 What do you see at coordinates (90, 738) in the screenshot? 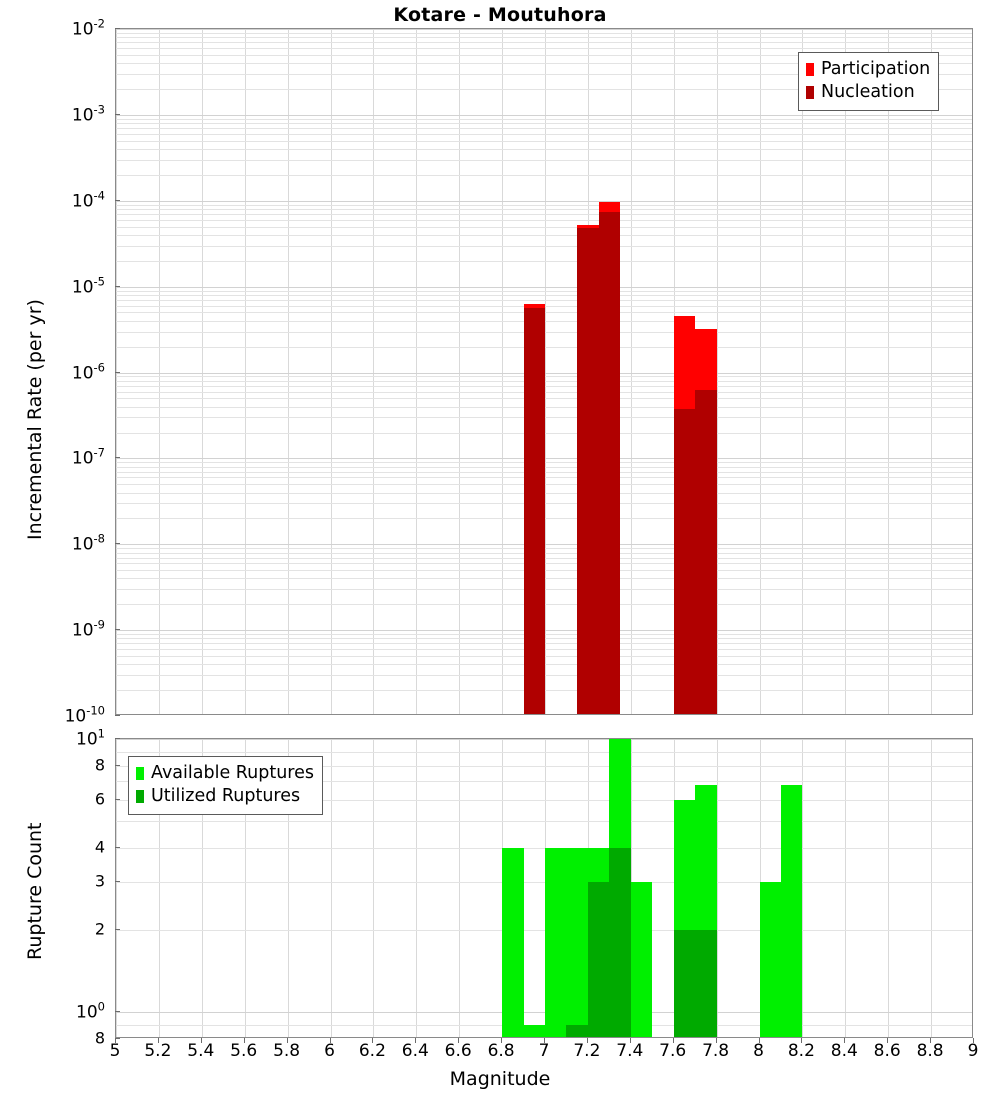
I see `y-tick-label-bottom: 101` at bounding box center [90, 738].